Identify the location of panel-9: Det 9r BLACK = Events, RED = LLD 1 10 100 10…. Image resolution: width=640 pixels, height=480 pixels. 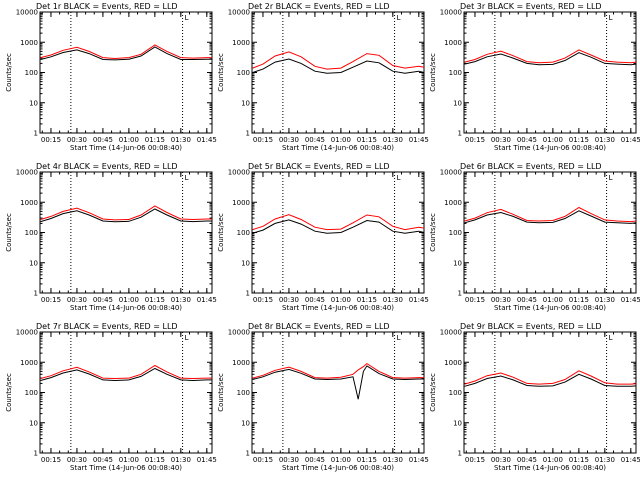
(534, 397).